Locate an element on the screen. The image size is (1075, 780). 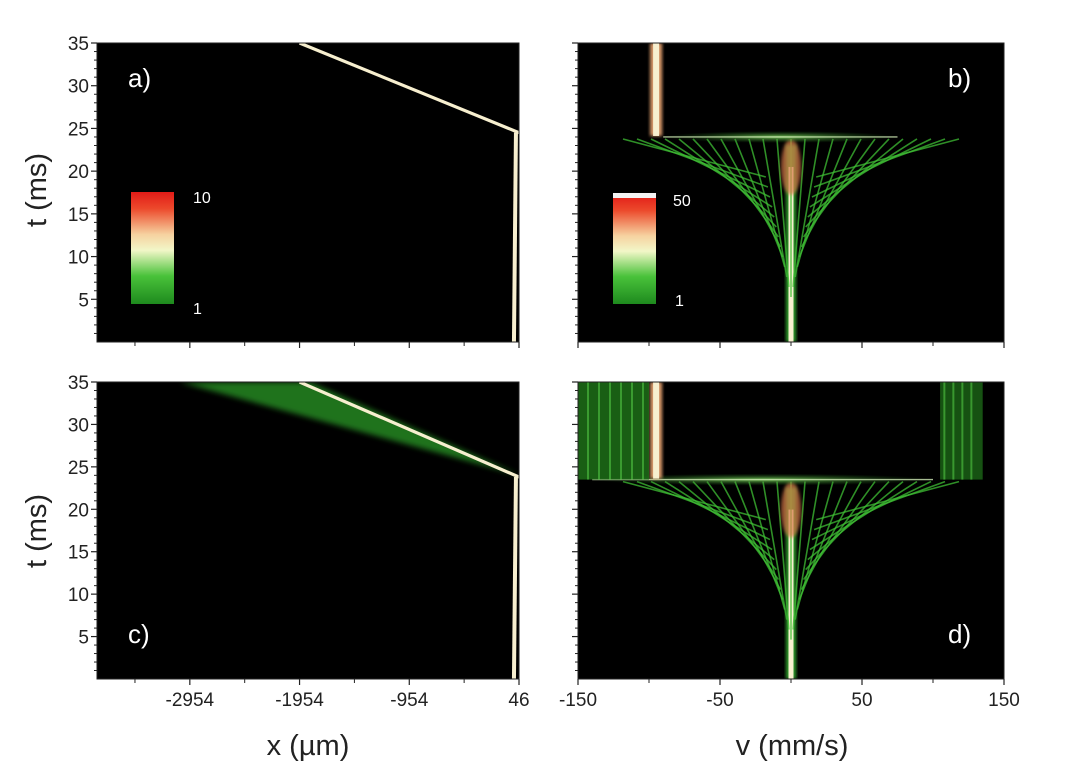
colorbar-a is located at coordinates (152, 248).